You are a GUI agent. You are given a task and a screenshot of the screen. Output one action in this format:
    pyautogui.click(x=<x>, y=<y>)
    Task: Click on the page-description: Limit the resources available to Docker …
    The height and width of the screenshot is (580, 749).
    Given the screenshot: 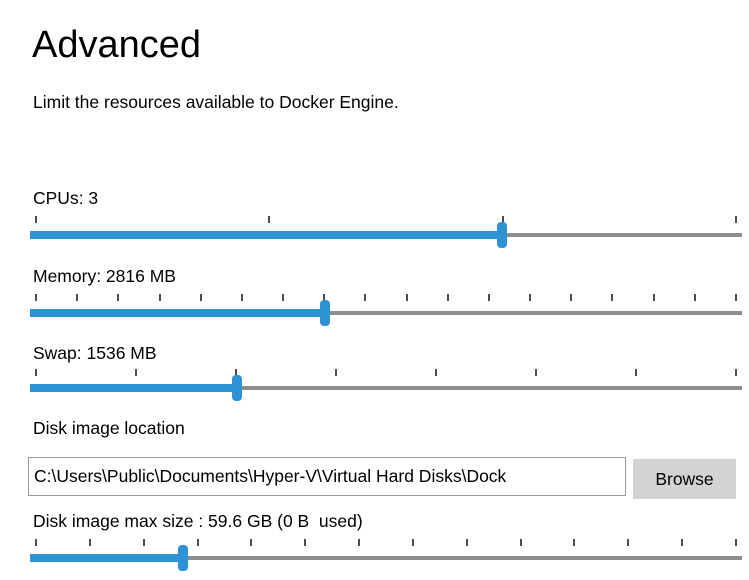 What is the action you would take?
    pyautogui.click(x=216, y=102)
    